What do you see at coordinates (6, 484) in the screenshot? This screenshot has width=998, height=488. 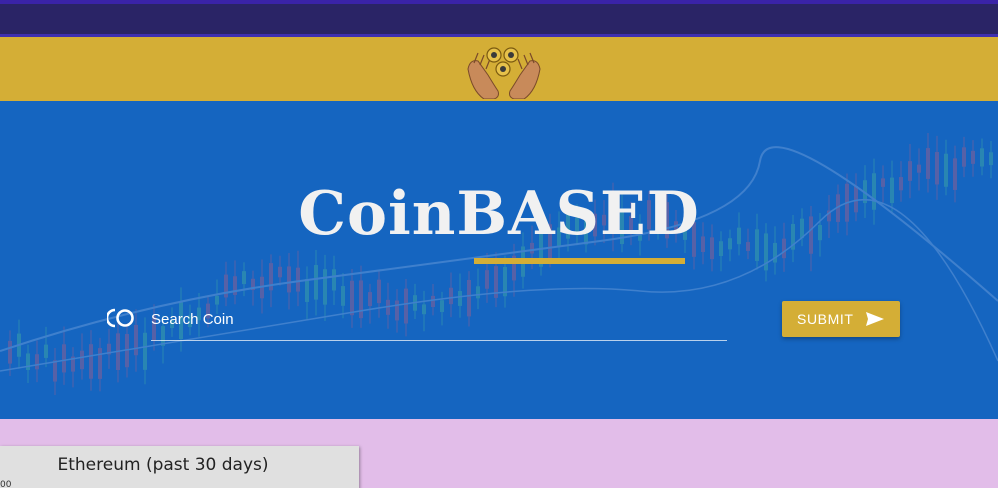 I see `y-axis-tick-label: 00` at bounding box center [6, 484].